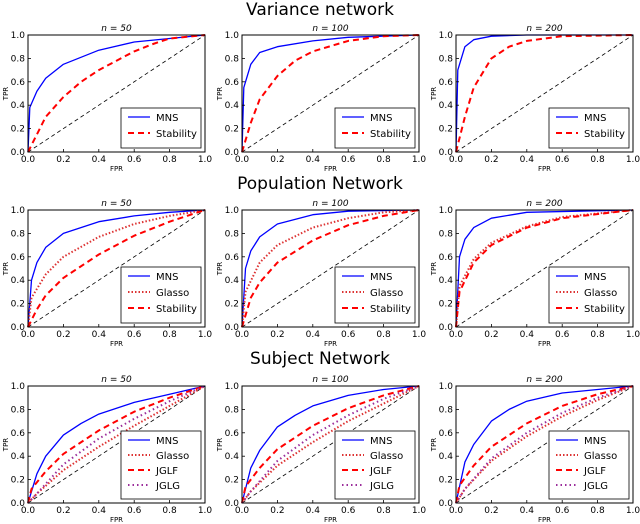 The height and width of the screenshot is (524, 640). I want to click on section-title-population: Population Network, so click(320, 184).